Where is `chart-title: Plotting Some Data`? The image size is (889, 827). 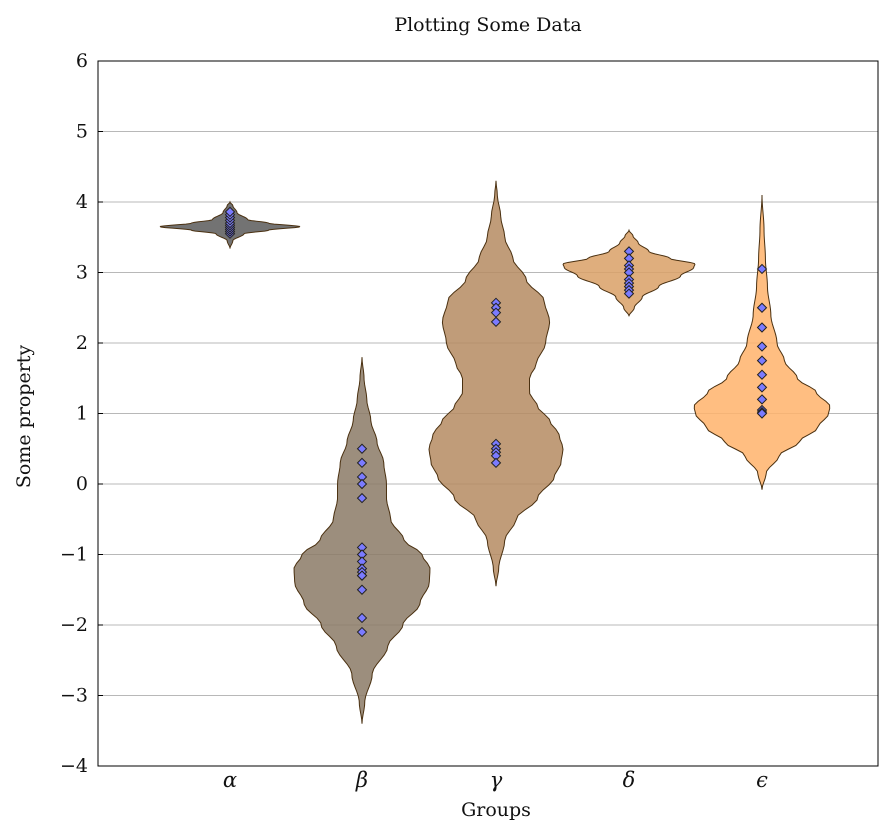 chart-title: Plotting Some Data is located at coordinates (487, 25).